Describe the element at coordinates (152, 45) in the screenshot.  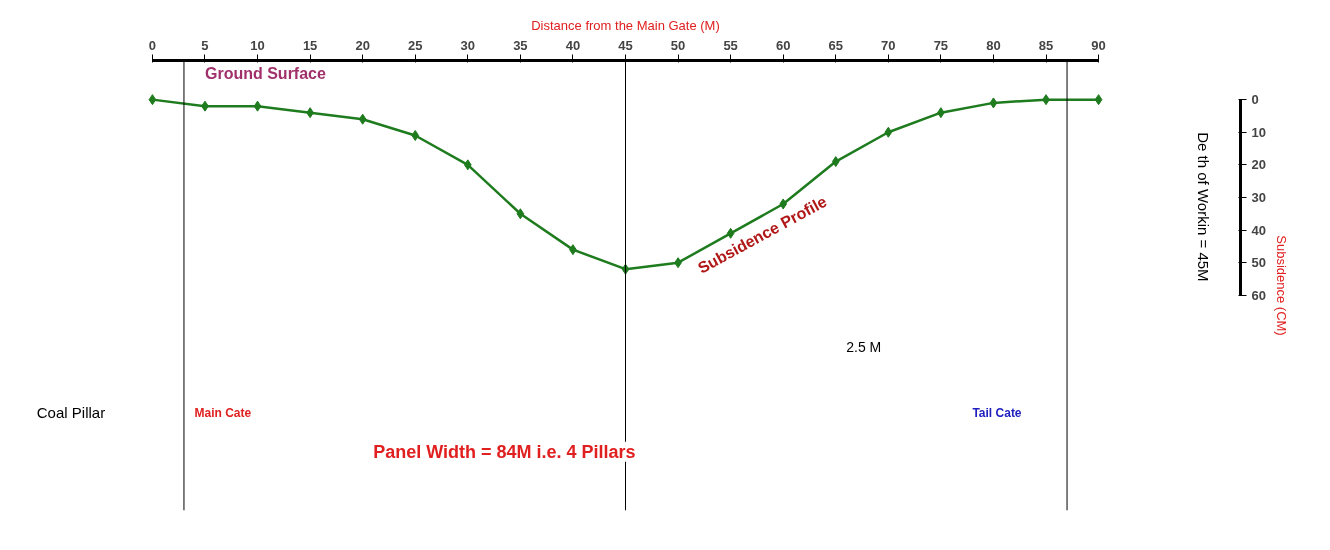
I see `x-tick-label: 0` at that location.